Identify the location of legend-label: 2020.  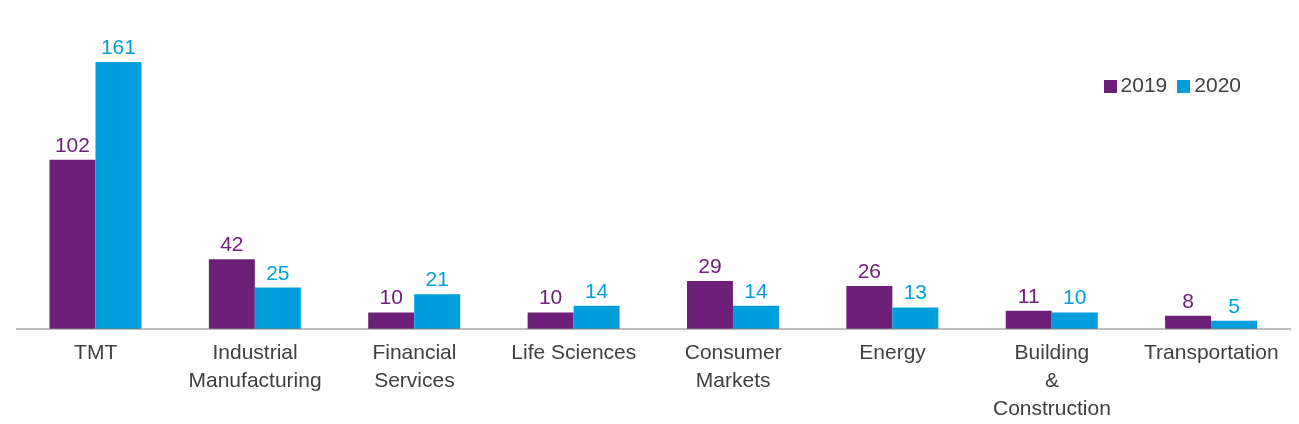
(1217, 84).